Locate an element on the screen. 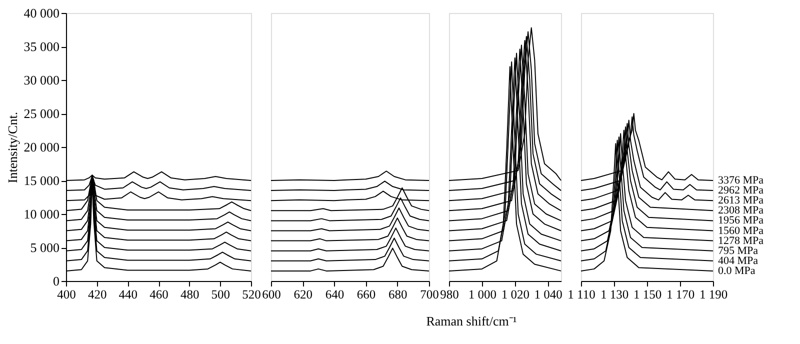 Image resolution: width=800 pixels, height=344 pixels. y-tick-label: 10 000 is located at coordinates (42, 214).